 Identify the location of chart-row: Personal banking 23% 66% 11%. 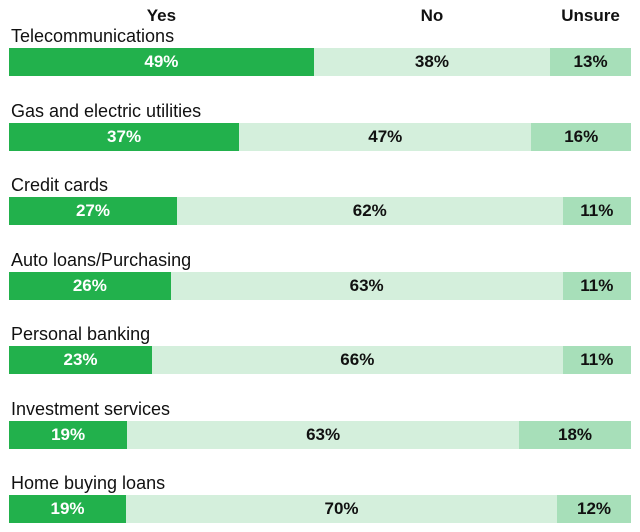
(320, 351).